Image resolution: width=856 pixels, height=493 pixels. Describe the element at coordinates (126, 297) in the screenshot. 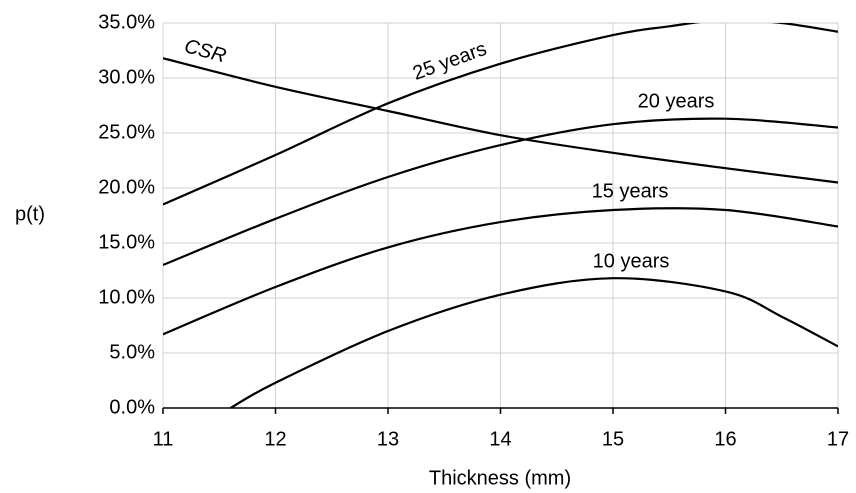

I see `y-tick-label: 10.0%` at that location.